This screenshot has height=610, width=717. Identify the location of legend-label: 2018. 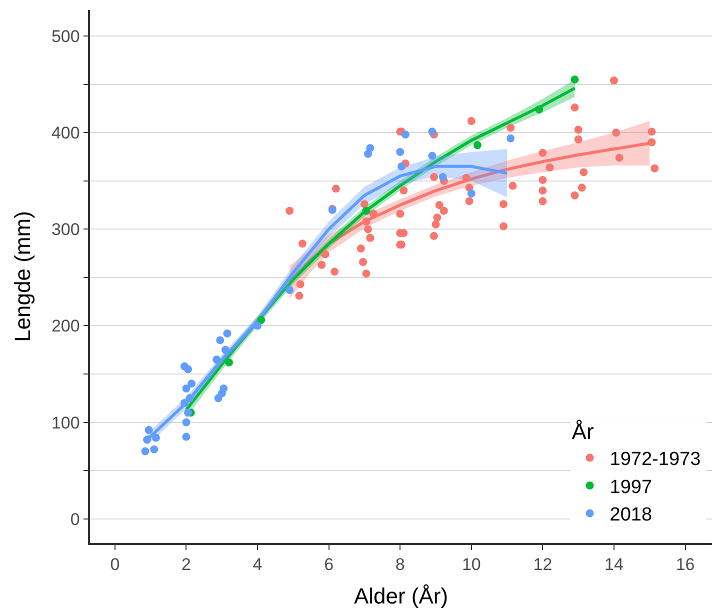
(631, 515).